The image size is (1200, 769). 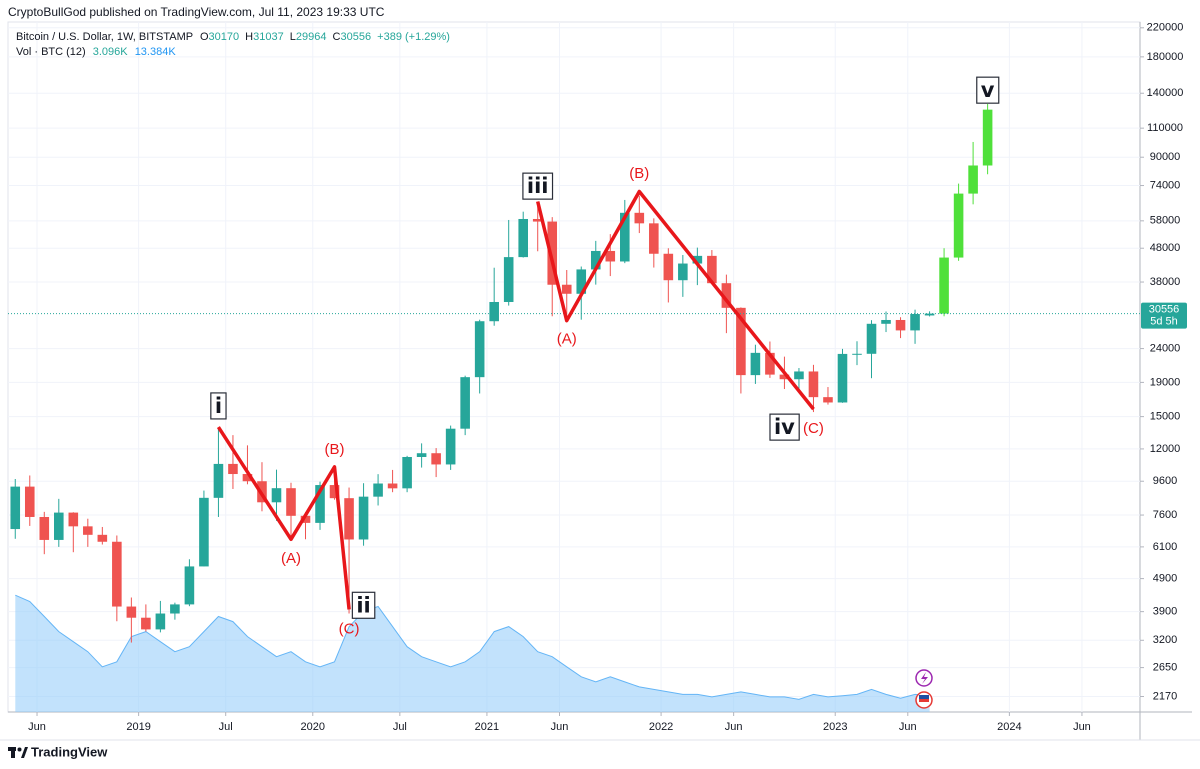 I want to click on last-price-box, so click(x=1164, y=315).